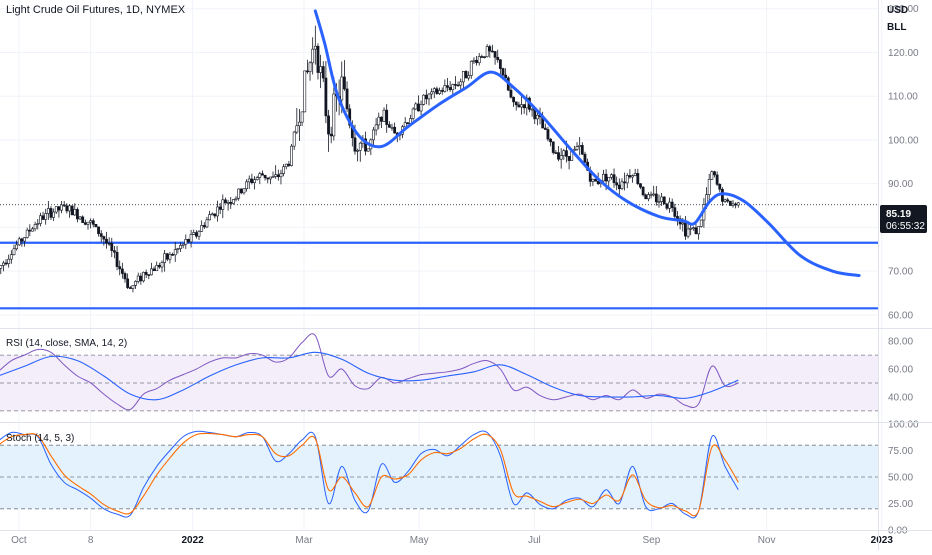 The image size is (932, 555). I want to click on y-tick-label: 120.00, so click(903, 53).